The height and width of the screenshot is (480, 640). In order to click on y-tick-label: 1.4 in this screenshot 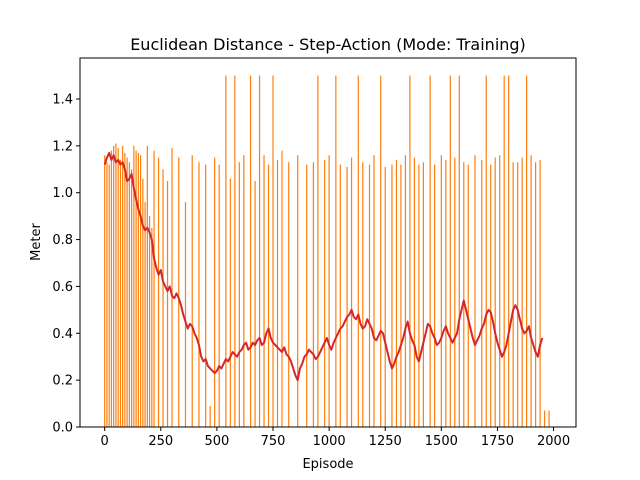, I will do `click(62, 100)`.